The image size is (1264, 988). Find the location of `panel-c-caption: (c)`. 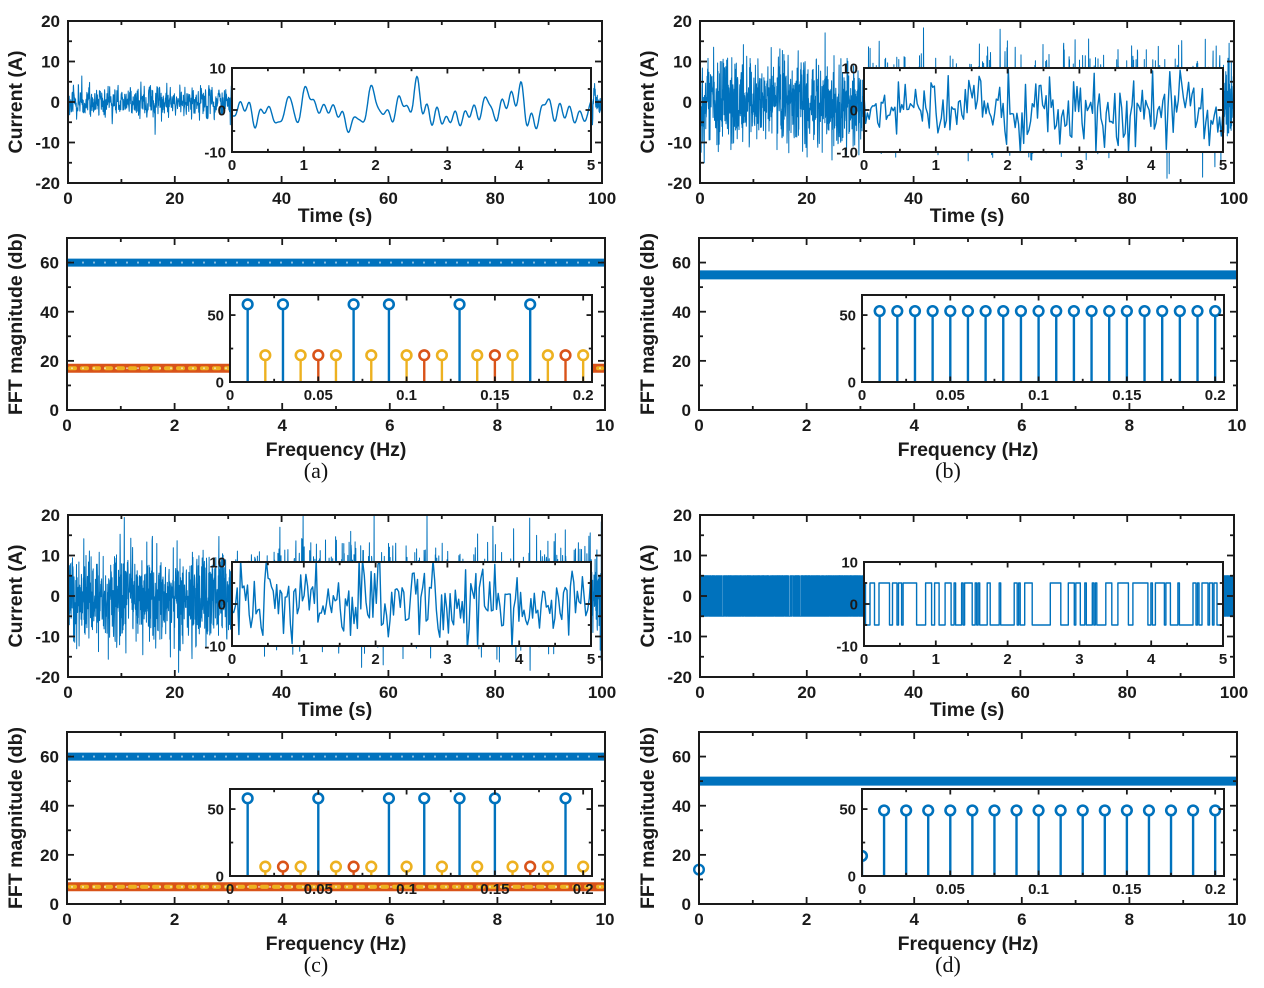

panel-c-caption: (c) is located at coordinates (316, 964).